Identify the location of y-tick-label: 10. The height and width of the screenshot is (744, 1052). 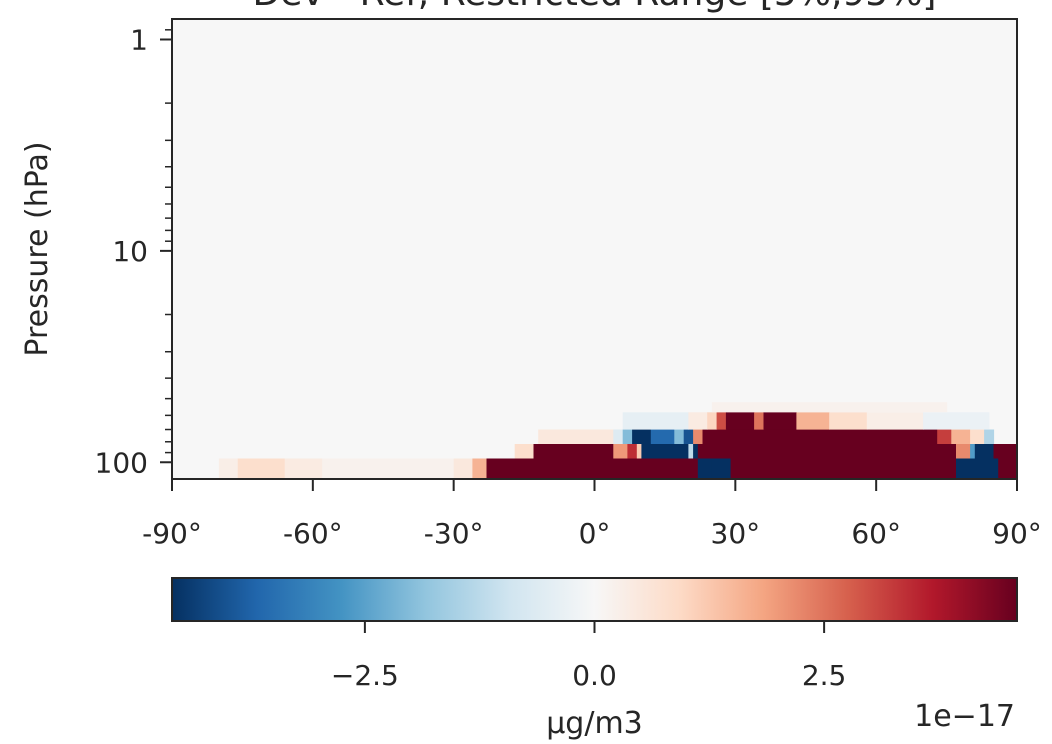
(130, 251).